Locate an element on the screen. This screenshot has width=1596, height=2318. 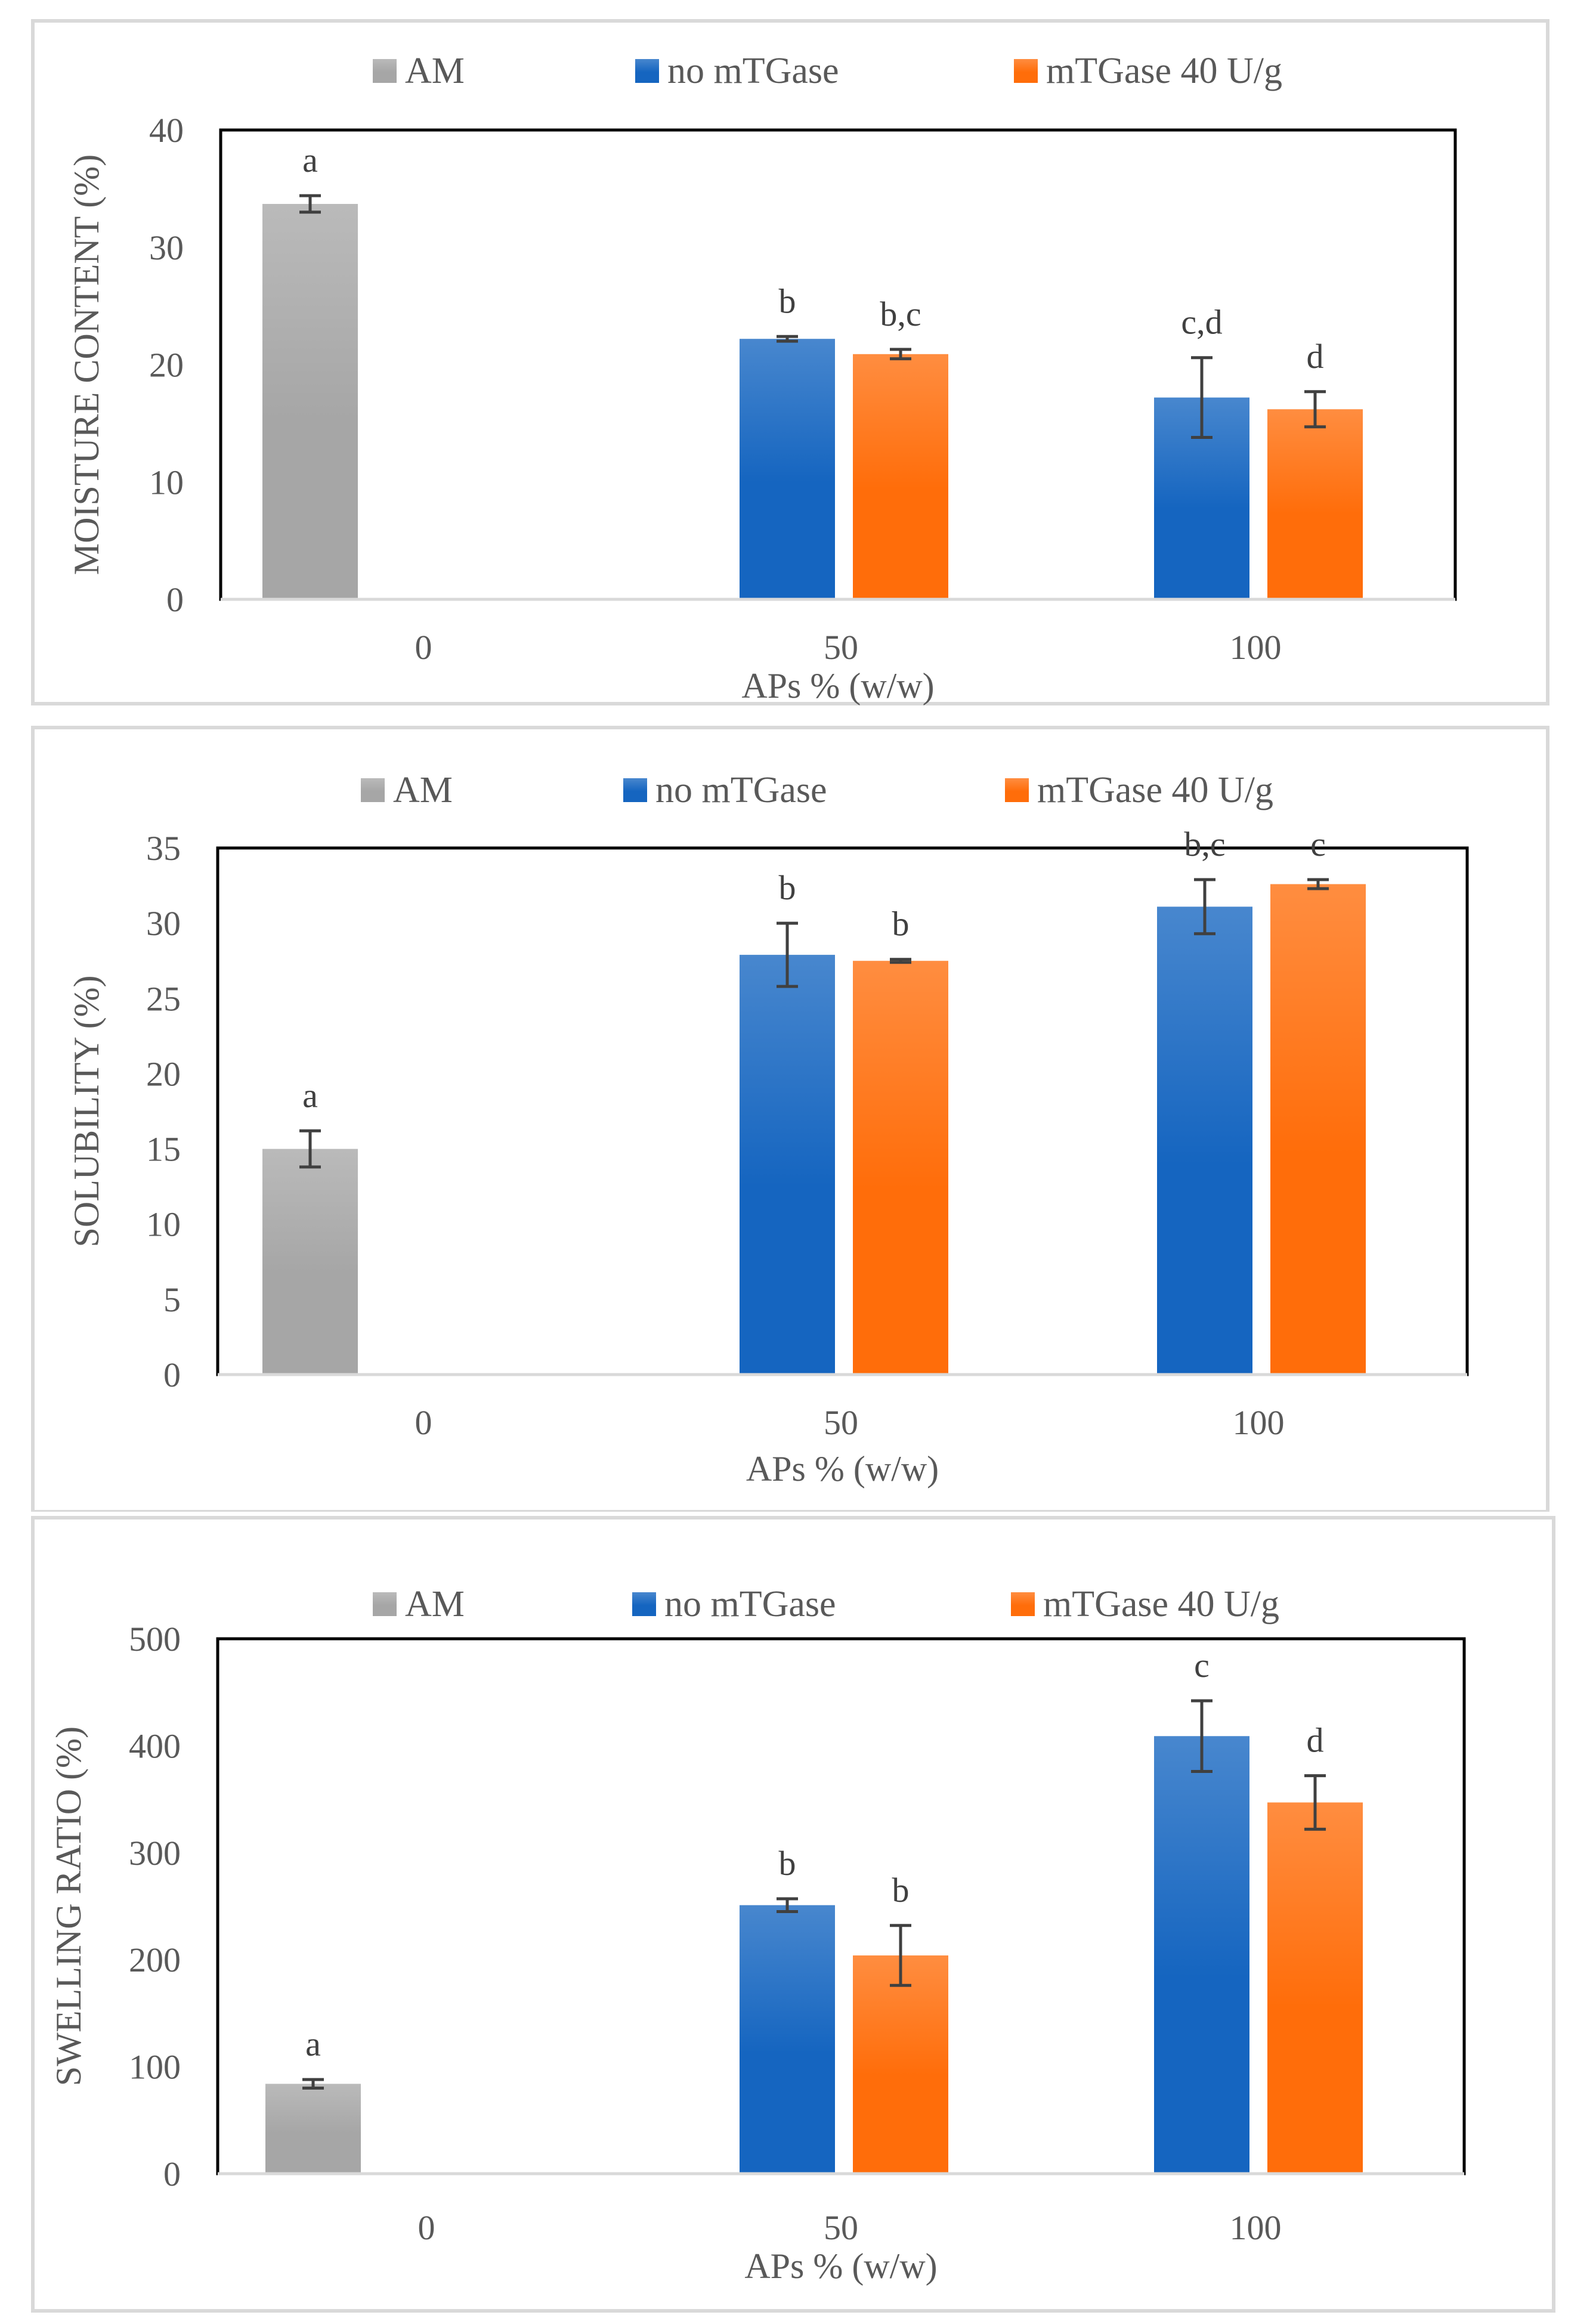
y-axis-title: MOISTURE CONTENT (%) is located at coordinates (86, 365).